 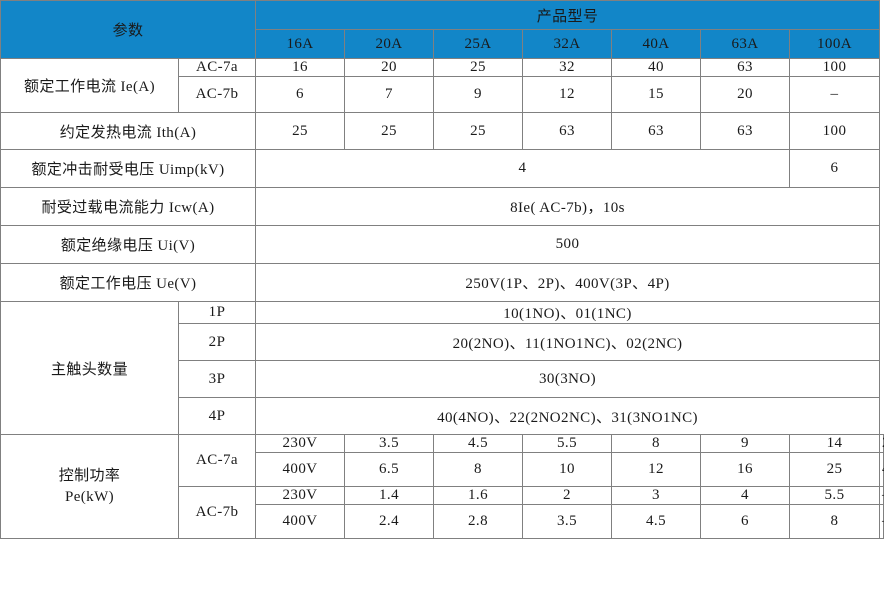 What do you see at coordinates (300, 94) in the screenshot?
I see `cell-ie-ac7b-16a: 6` at bounding box center [300, 94].